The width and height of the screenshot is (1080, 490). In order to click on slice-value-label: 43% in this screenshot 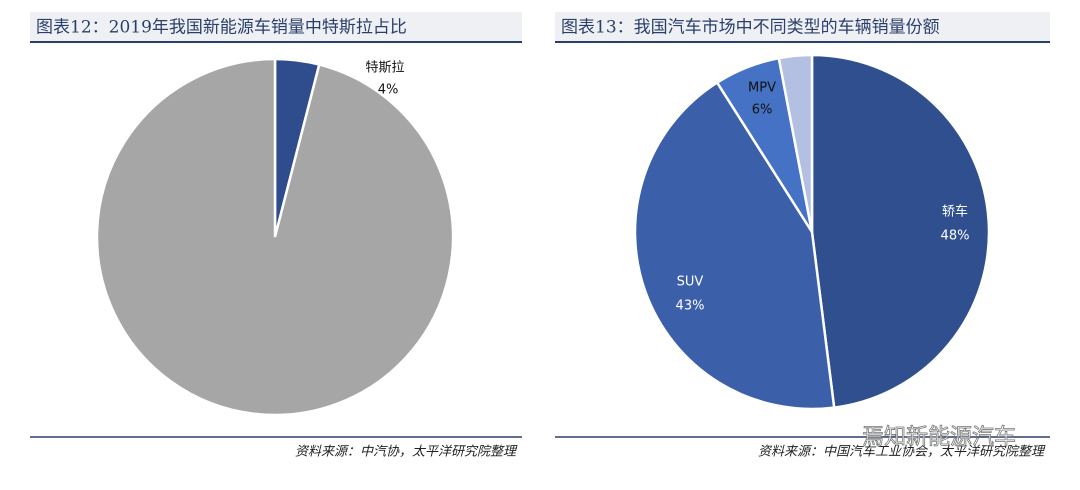, I will do `click(690, 306)`.